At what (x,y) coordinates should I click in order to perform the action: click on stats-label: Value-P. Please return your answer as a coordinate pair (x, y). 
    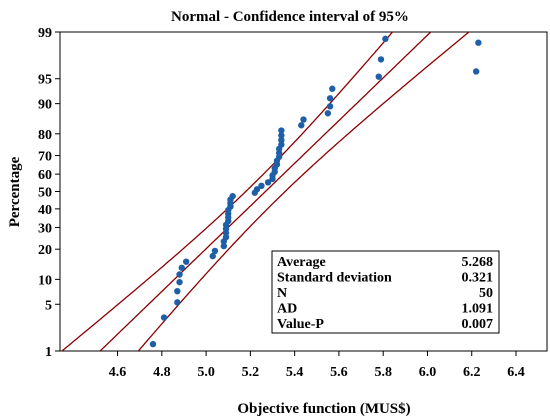
    Looking at the image, I should click on (300, 324).